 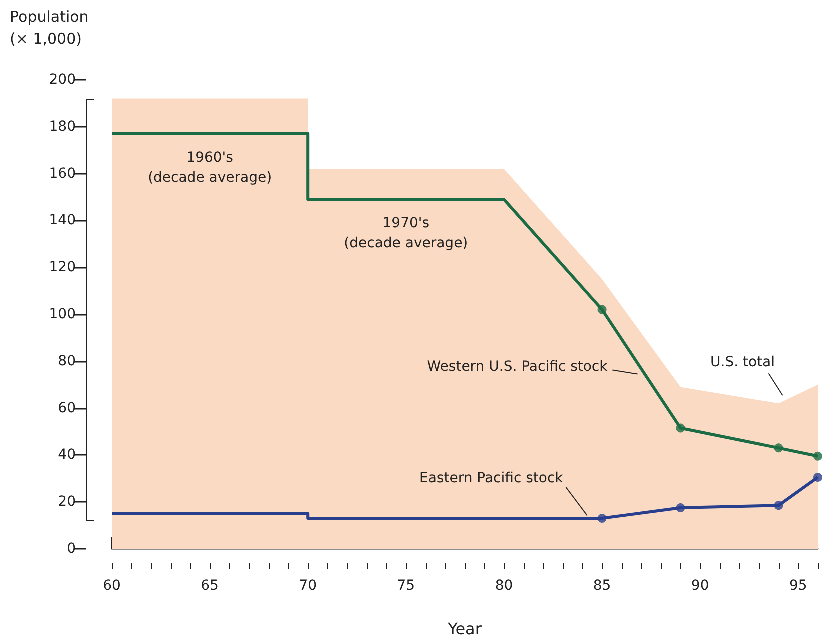 I want to click on y-tick-label: 160, so click(x=62, y=174).